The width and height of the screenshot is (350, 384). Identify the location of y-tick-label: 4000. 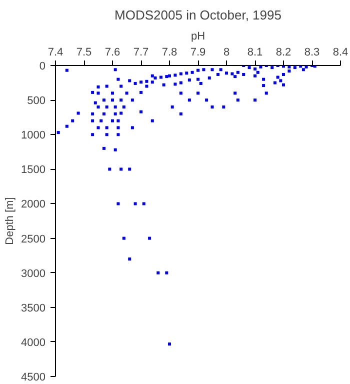
(33, 342).